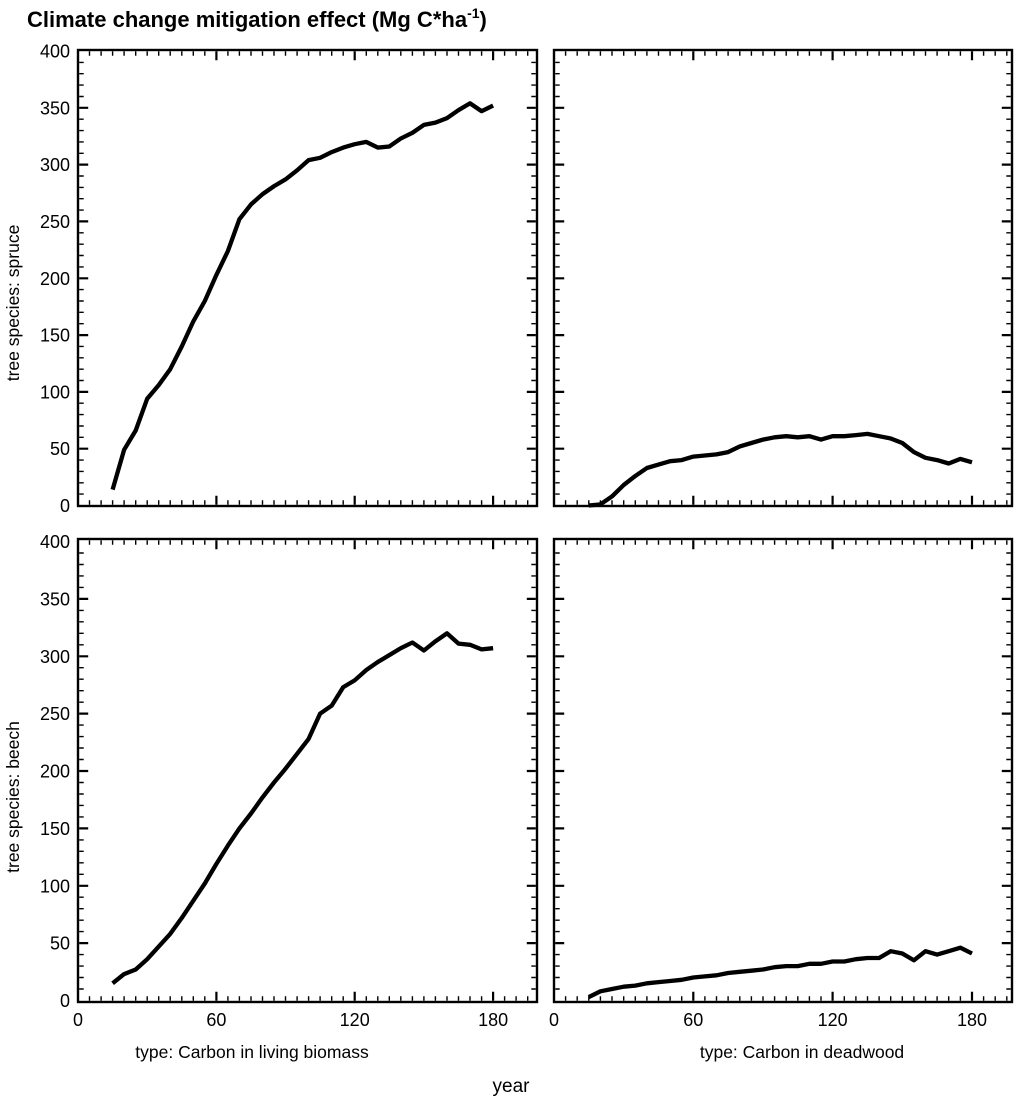 The image size is (1024, 1105). I want to click on col-strip-label: type: Carbon in living biomass, so click(252, 1052).